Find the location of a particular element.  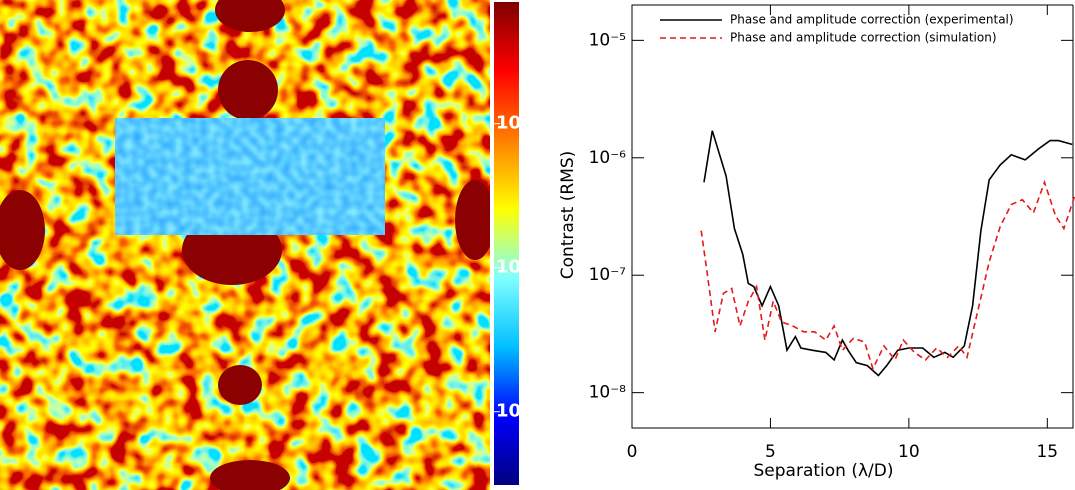

x-tick-label: 15 is located at coordinates (1047, 452).